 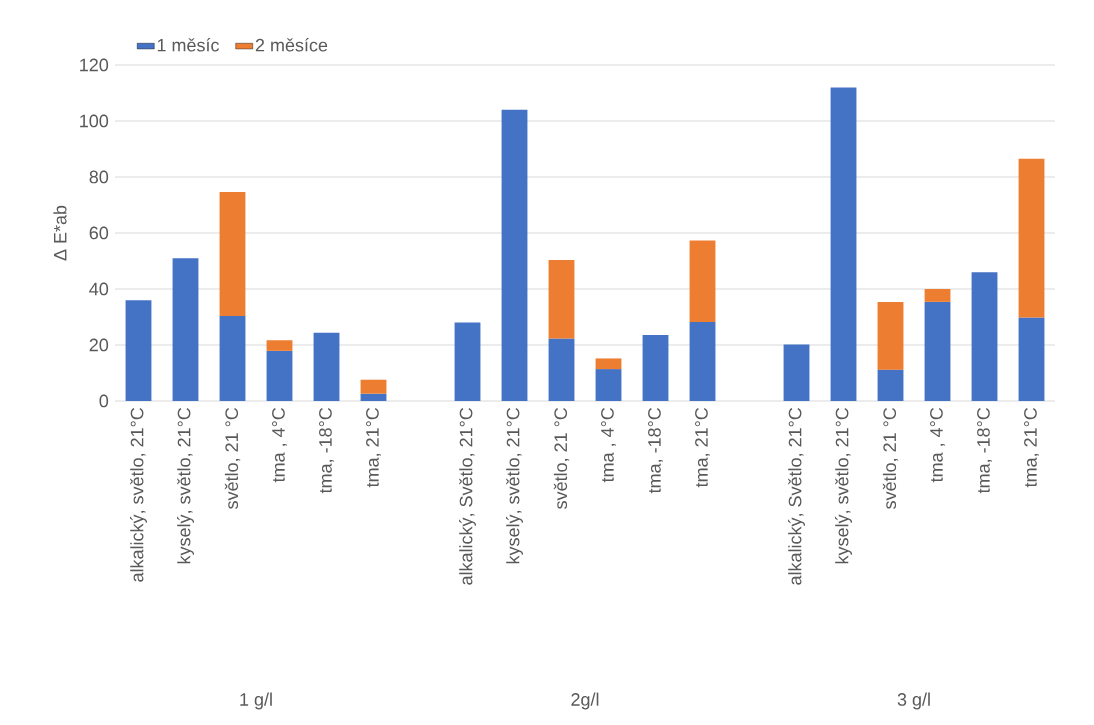 What do you see at coordinates (256, 701) in the screenshot?
I see `text: 1 g/l` at bounding box center [256, 701].